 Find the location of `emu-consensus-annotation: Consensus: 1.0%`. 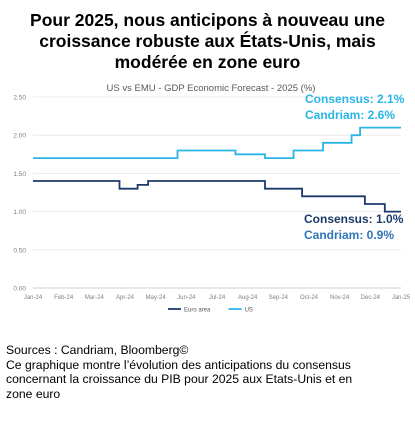

emu-consensus-annotation: Consensus: 1.0% is located at coordinates (354, 219).